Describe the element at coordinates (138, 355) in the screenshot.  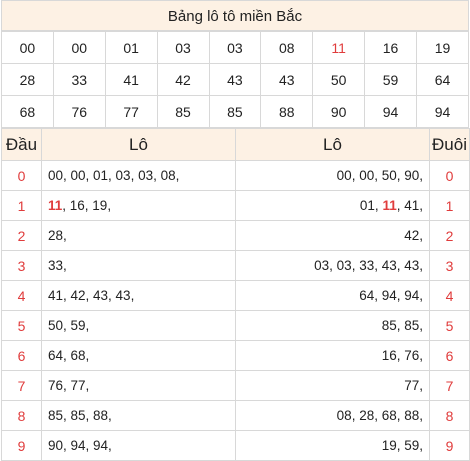
I see `lo-left-cell: 64, 68,` at that location.